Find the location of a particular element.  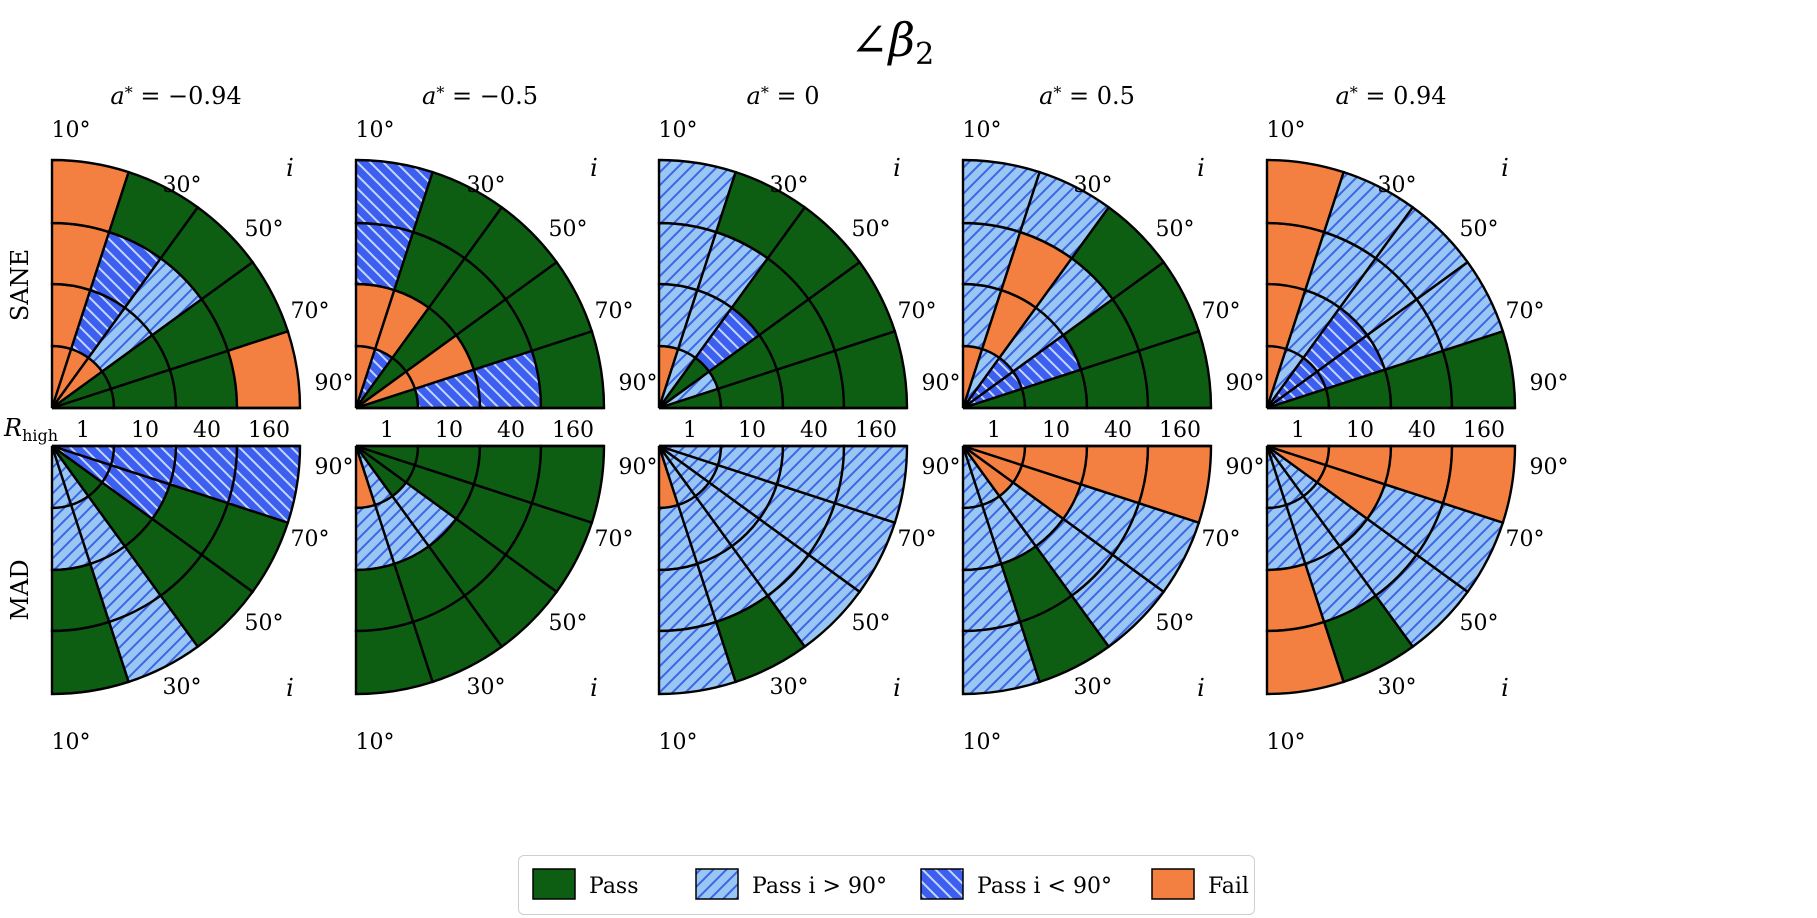

spin-header: a* = 0.5 is located at coordinates (1087, 96).